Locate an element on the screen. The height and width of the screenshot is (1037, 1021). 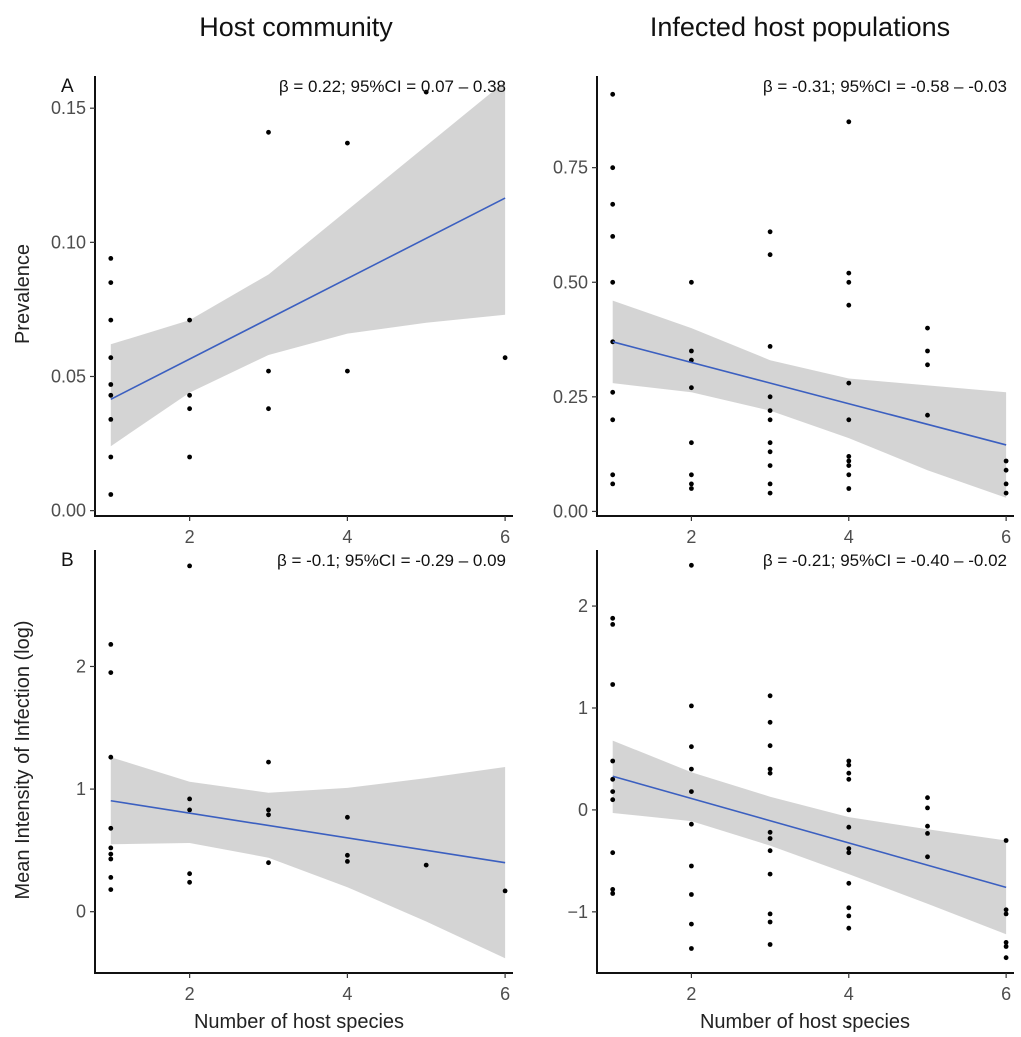
x-tick-label-a-left-2: 6 is located at coordinates (505, 537).